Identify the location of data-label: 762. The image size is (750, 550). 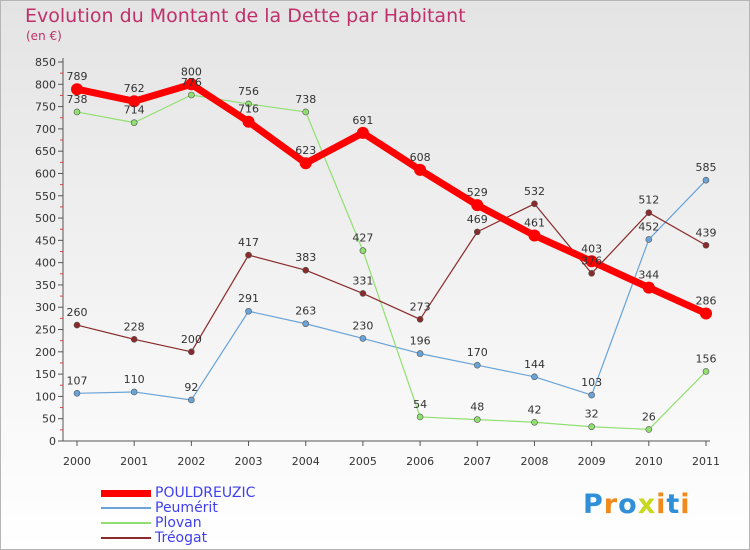
(134, 88).